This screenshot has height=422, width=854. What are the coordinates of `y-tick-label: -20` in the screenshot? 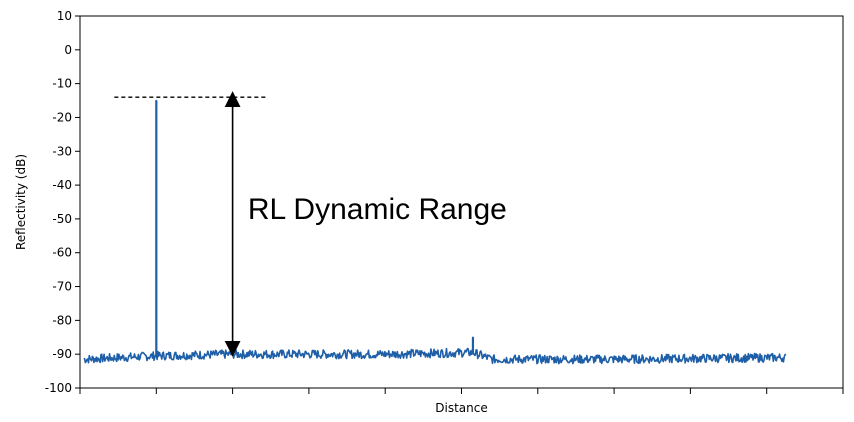 It's located at (62, 117).